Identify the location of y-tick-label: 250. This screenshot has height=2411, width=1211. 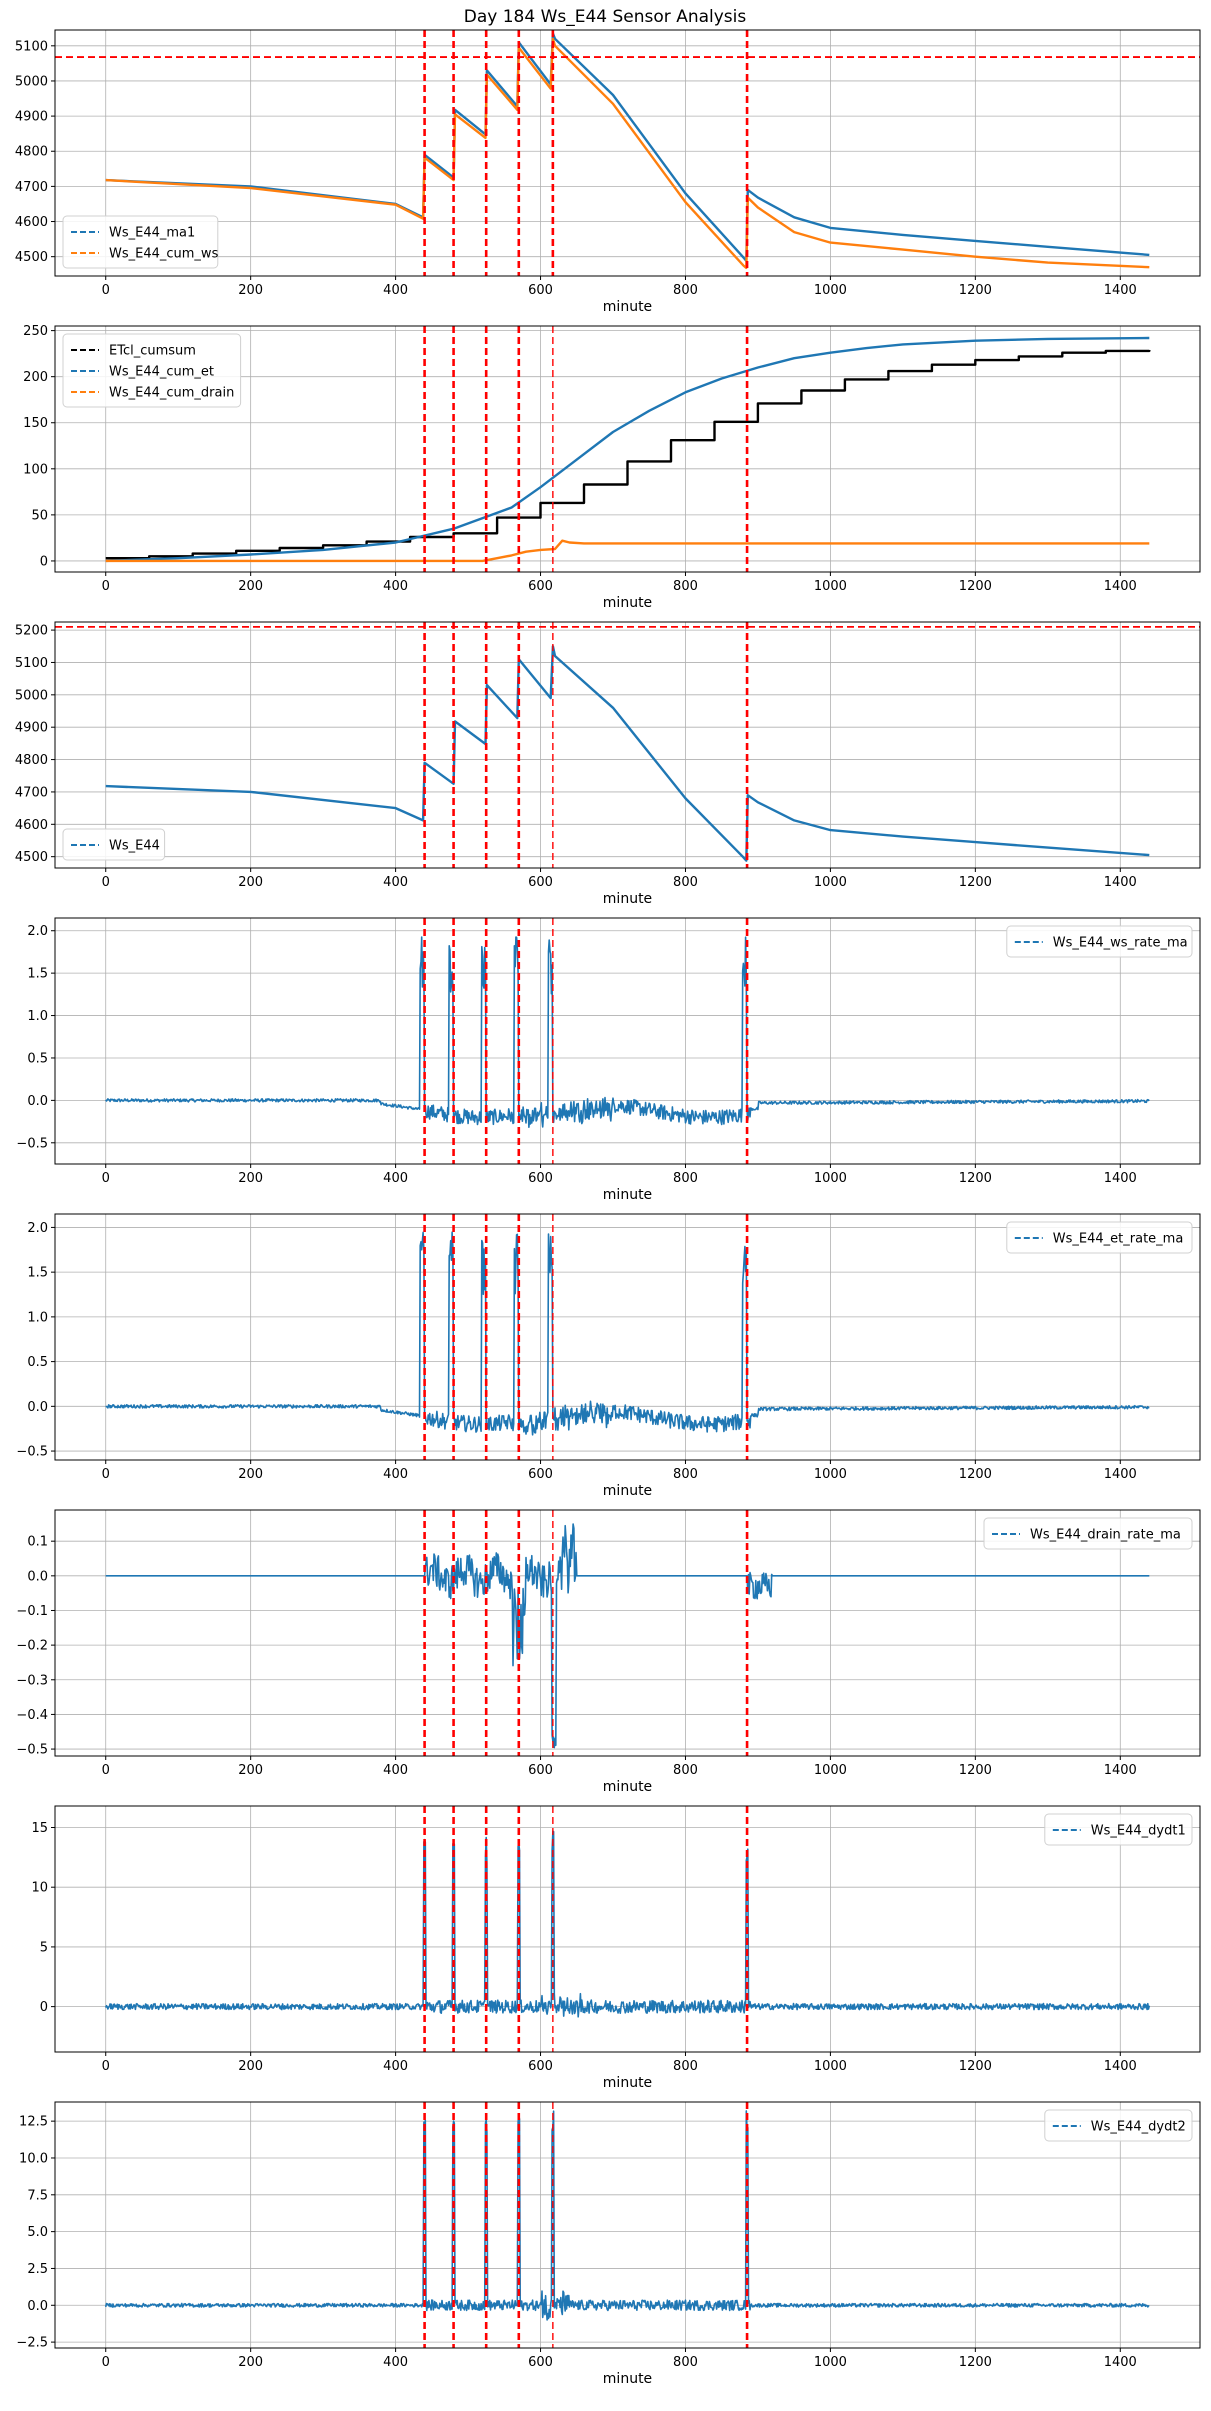
(35, 331).